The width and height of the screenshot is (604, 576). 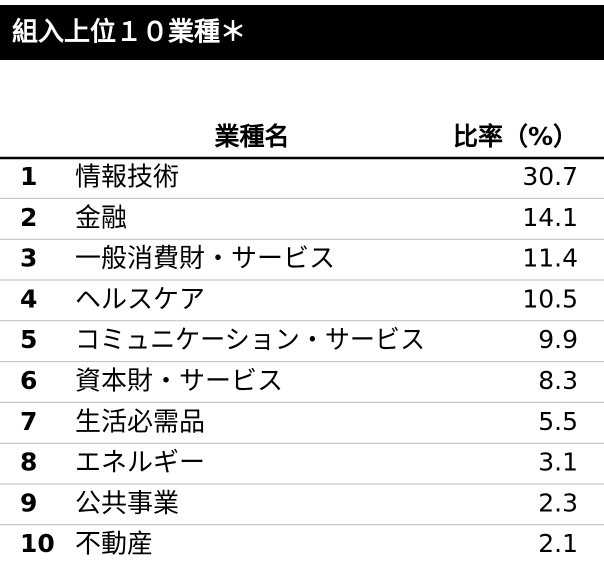 What do you see at coordinates (114, 545) in the screenshot?
I see `sector-name: 不動産` at bounding box center [114, 545].